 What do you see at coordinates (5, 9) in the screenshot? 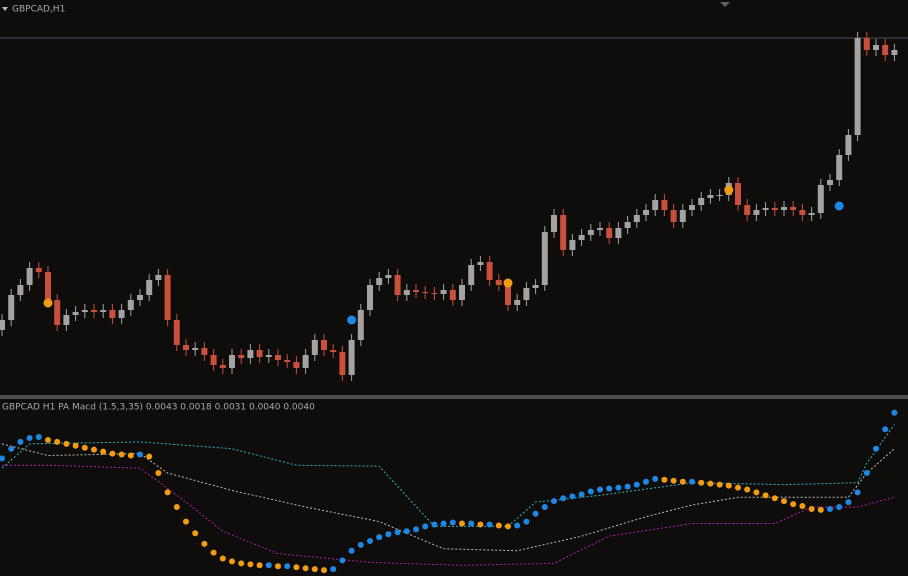
I see `collapse-icon` at bounding box center [5, 9].